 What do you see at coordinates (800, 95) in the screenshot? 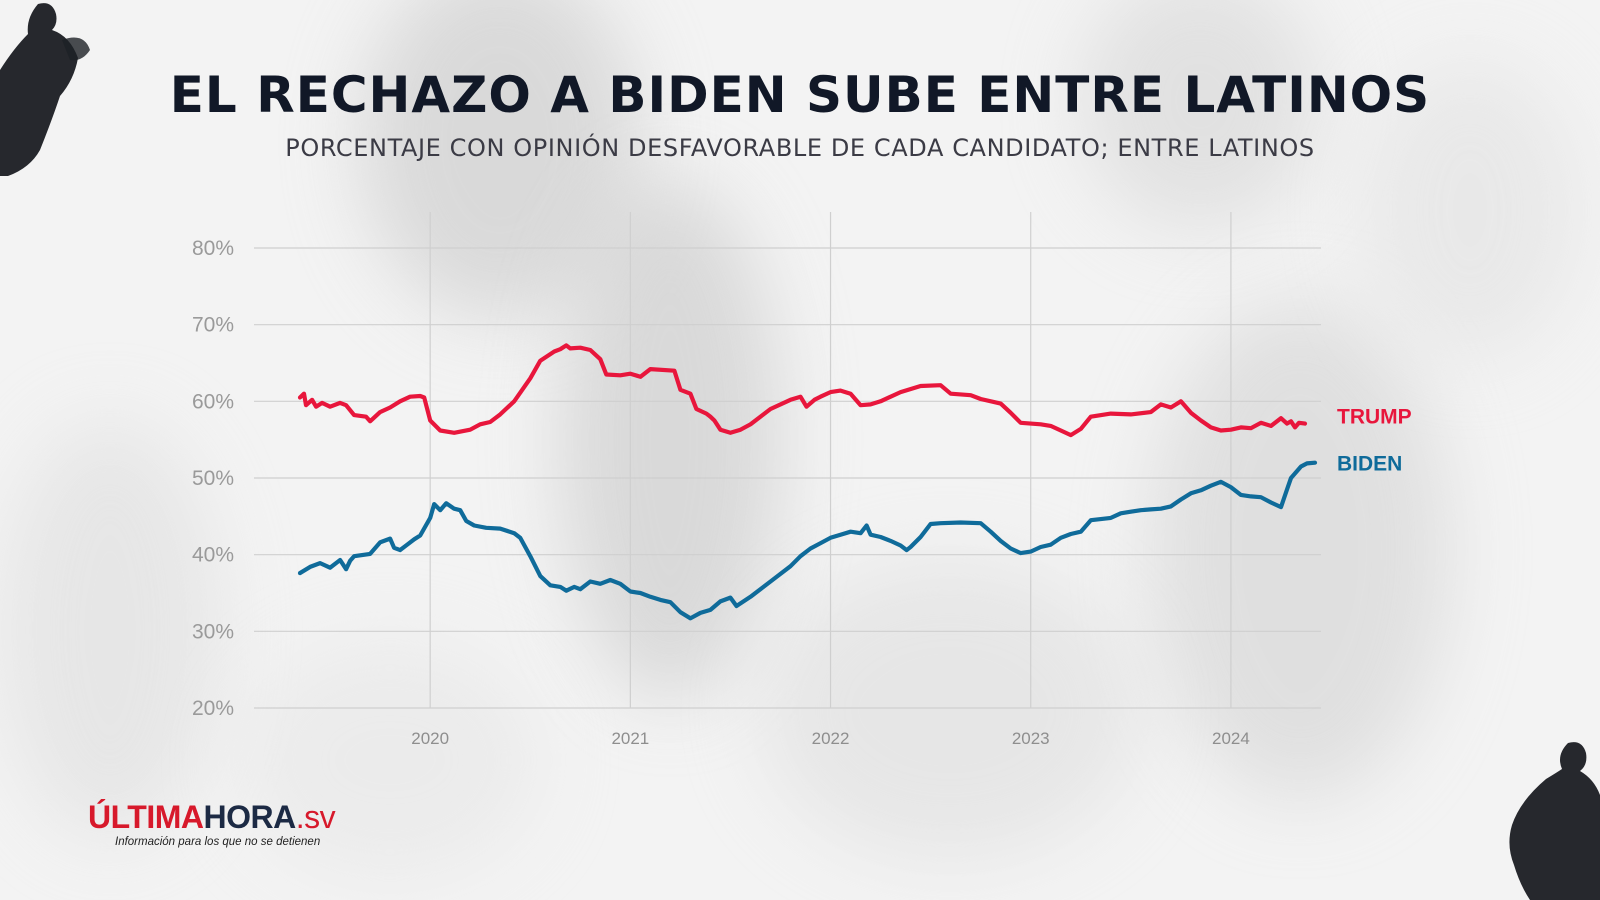
I see `chart-title: EL RECHAZO A BIDEN SUBE ENTRE LATINOS` at bounding box center [800, 95].